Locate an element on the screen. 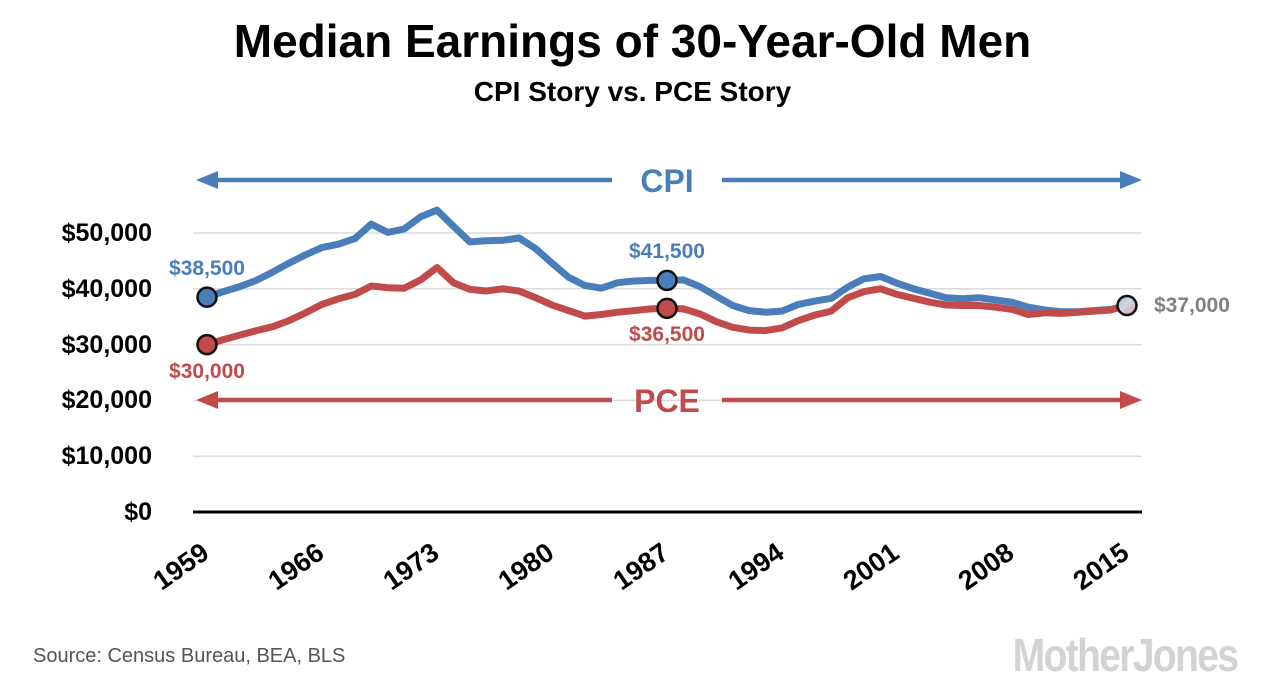 The height and width of the screenshot is (685, 1265). data-point-marker-pce-1987 is located at coordinates (667, 308).